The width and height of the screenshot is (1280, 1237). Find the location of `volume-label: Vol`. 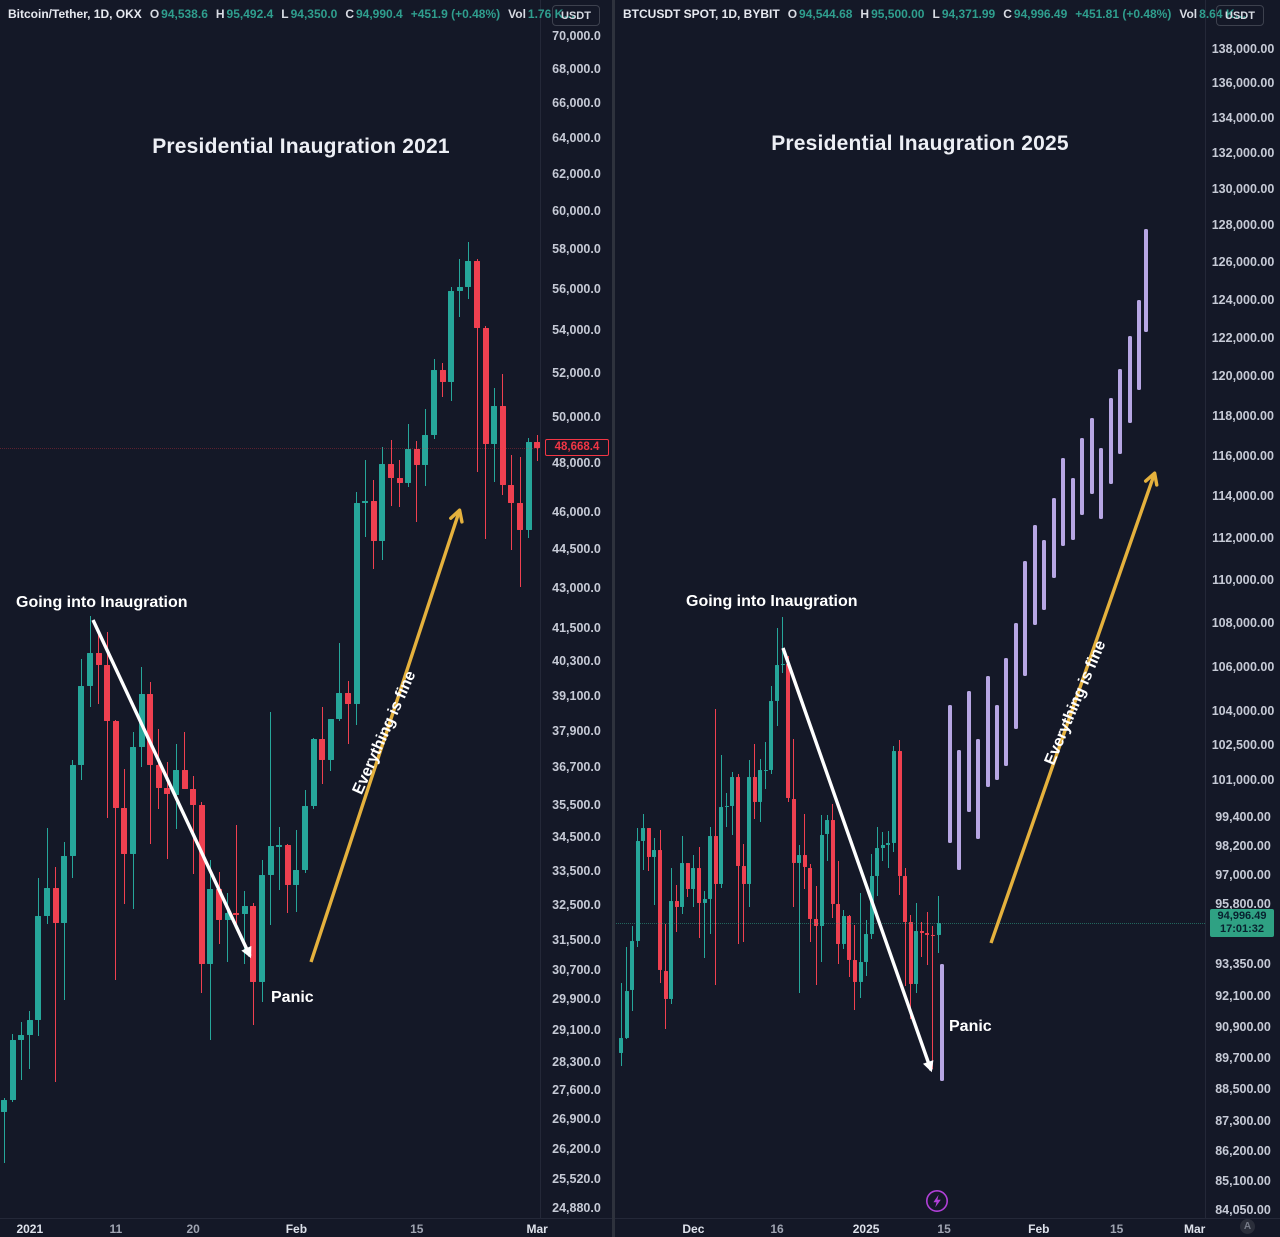

volume-label: Vol is located at coordinates (517, 14).